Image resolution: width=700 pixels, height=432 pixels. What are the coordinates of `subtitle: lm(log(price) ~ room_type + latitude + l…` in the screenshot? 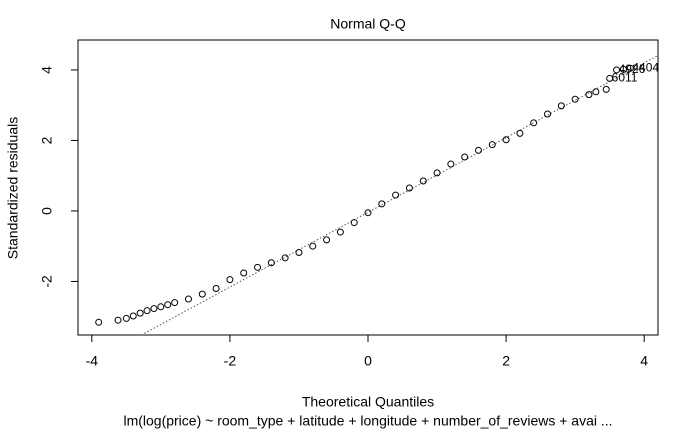 It's located at (367, 421).